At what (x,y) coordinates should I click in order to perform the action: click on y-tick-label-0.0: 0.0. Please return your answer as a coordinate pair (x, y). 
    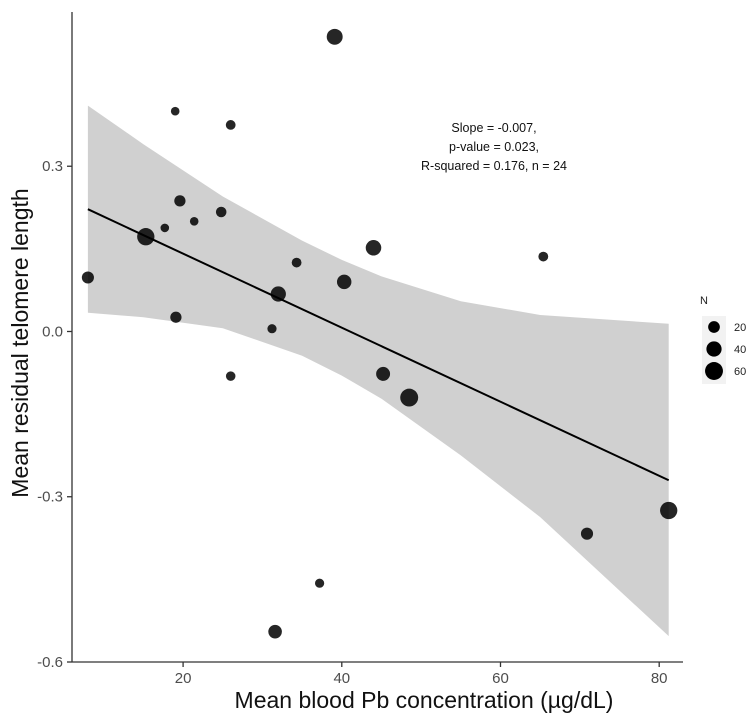
    Looking at the image, I should click on (52, 331).